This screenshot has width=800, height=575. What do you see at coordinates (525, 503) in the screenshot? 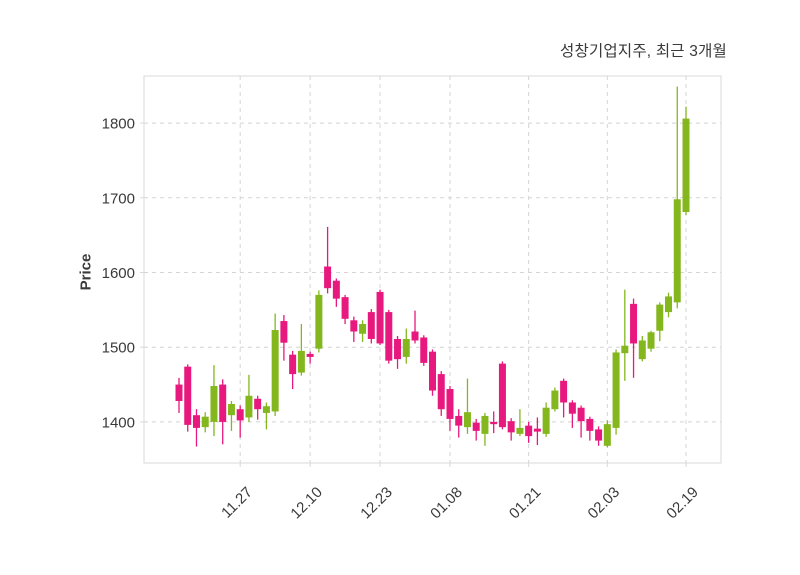
I see `x-tick-label: 01.21` at bounding box center [525, 503].